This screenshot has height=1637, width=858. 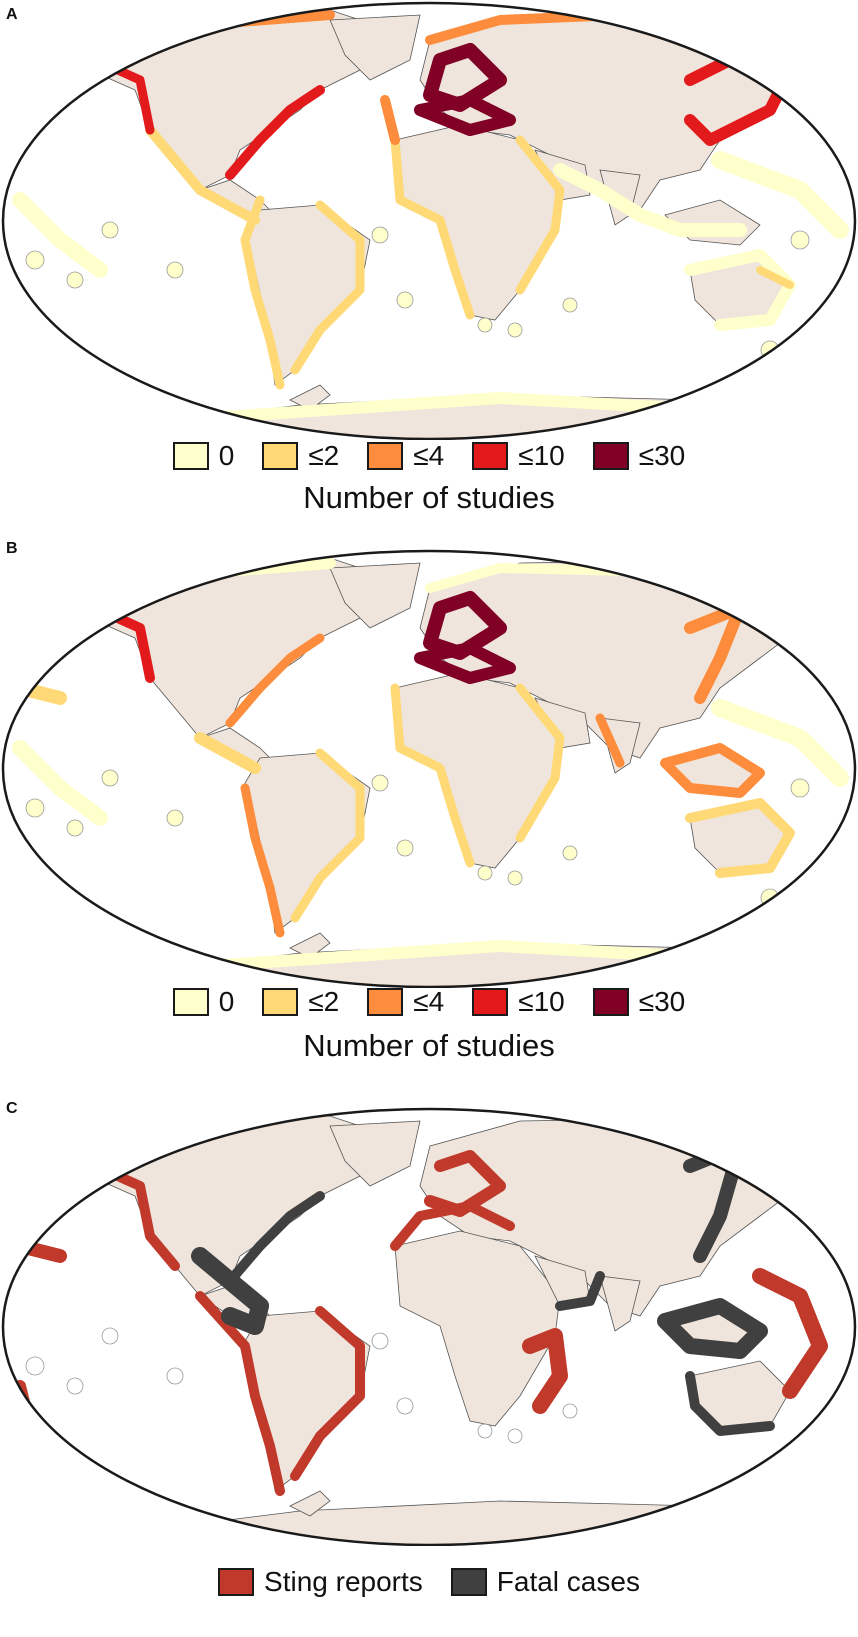 I want to click on legend-item: Sting reports, so click(x=320, y=1582).